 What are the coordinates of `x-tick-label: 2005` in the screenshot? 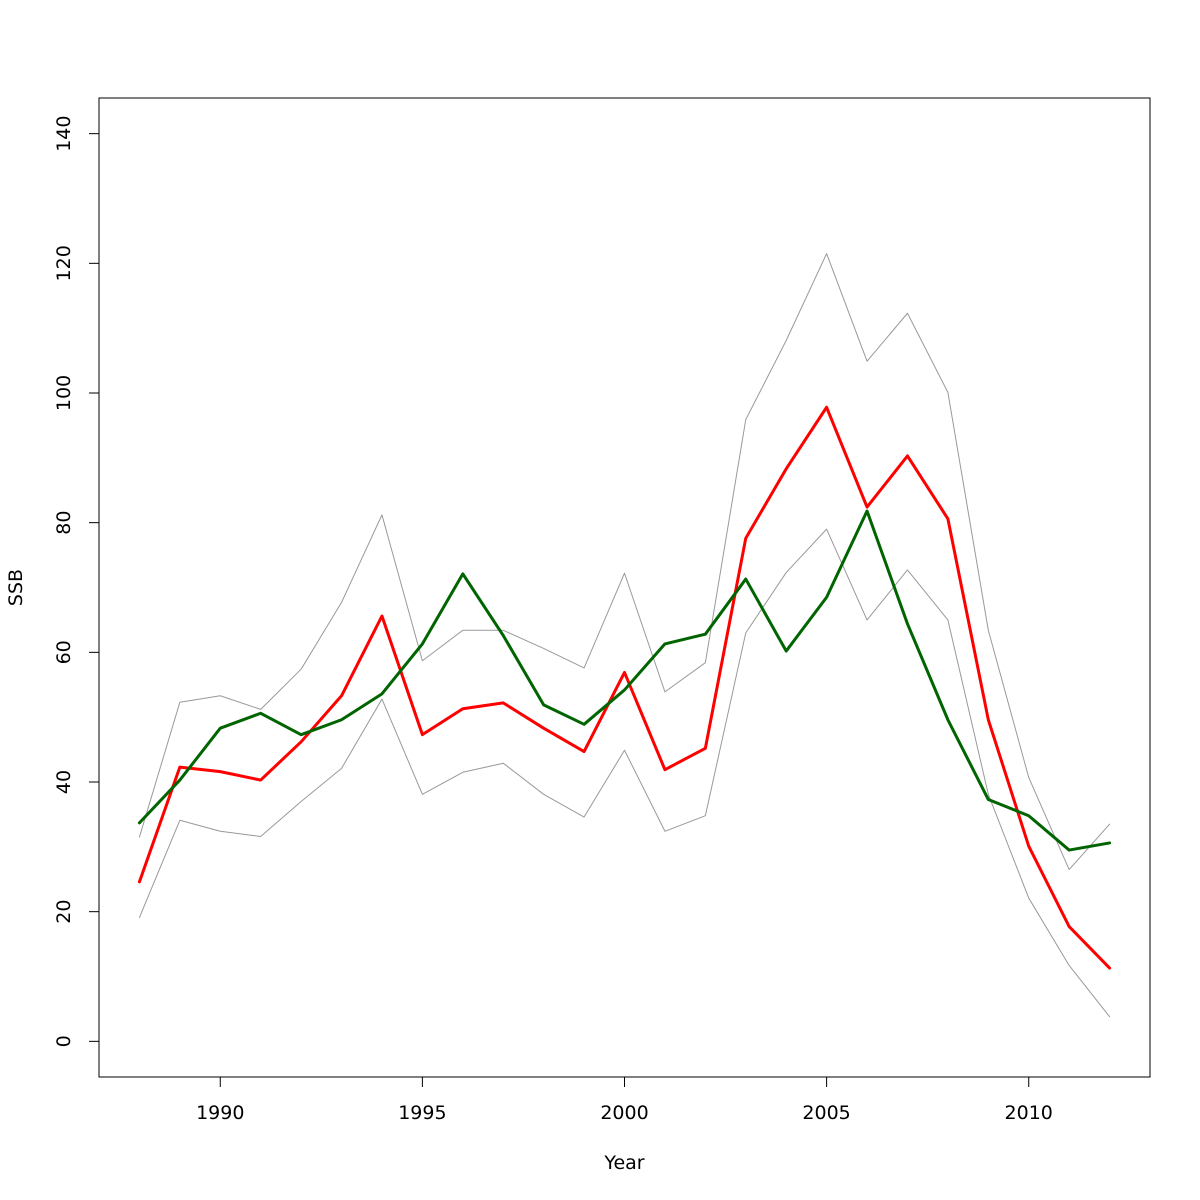 It's located at (826, 1113).